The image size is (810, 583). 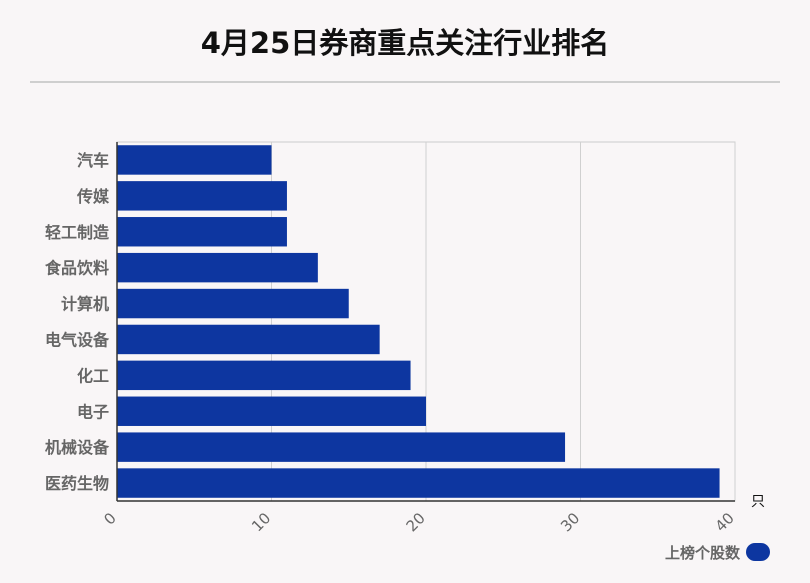 What do you see at coordinates (725, 522) in the screenshot?
I see `x-tick-label-40: 40` at bounding box center [725, 522].